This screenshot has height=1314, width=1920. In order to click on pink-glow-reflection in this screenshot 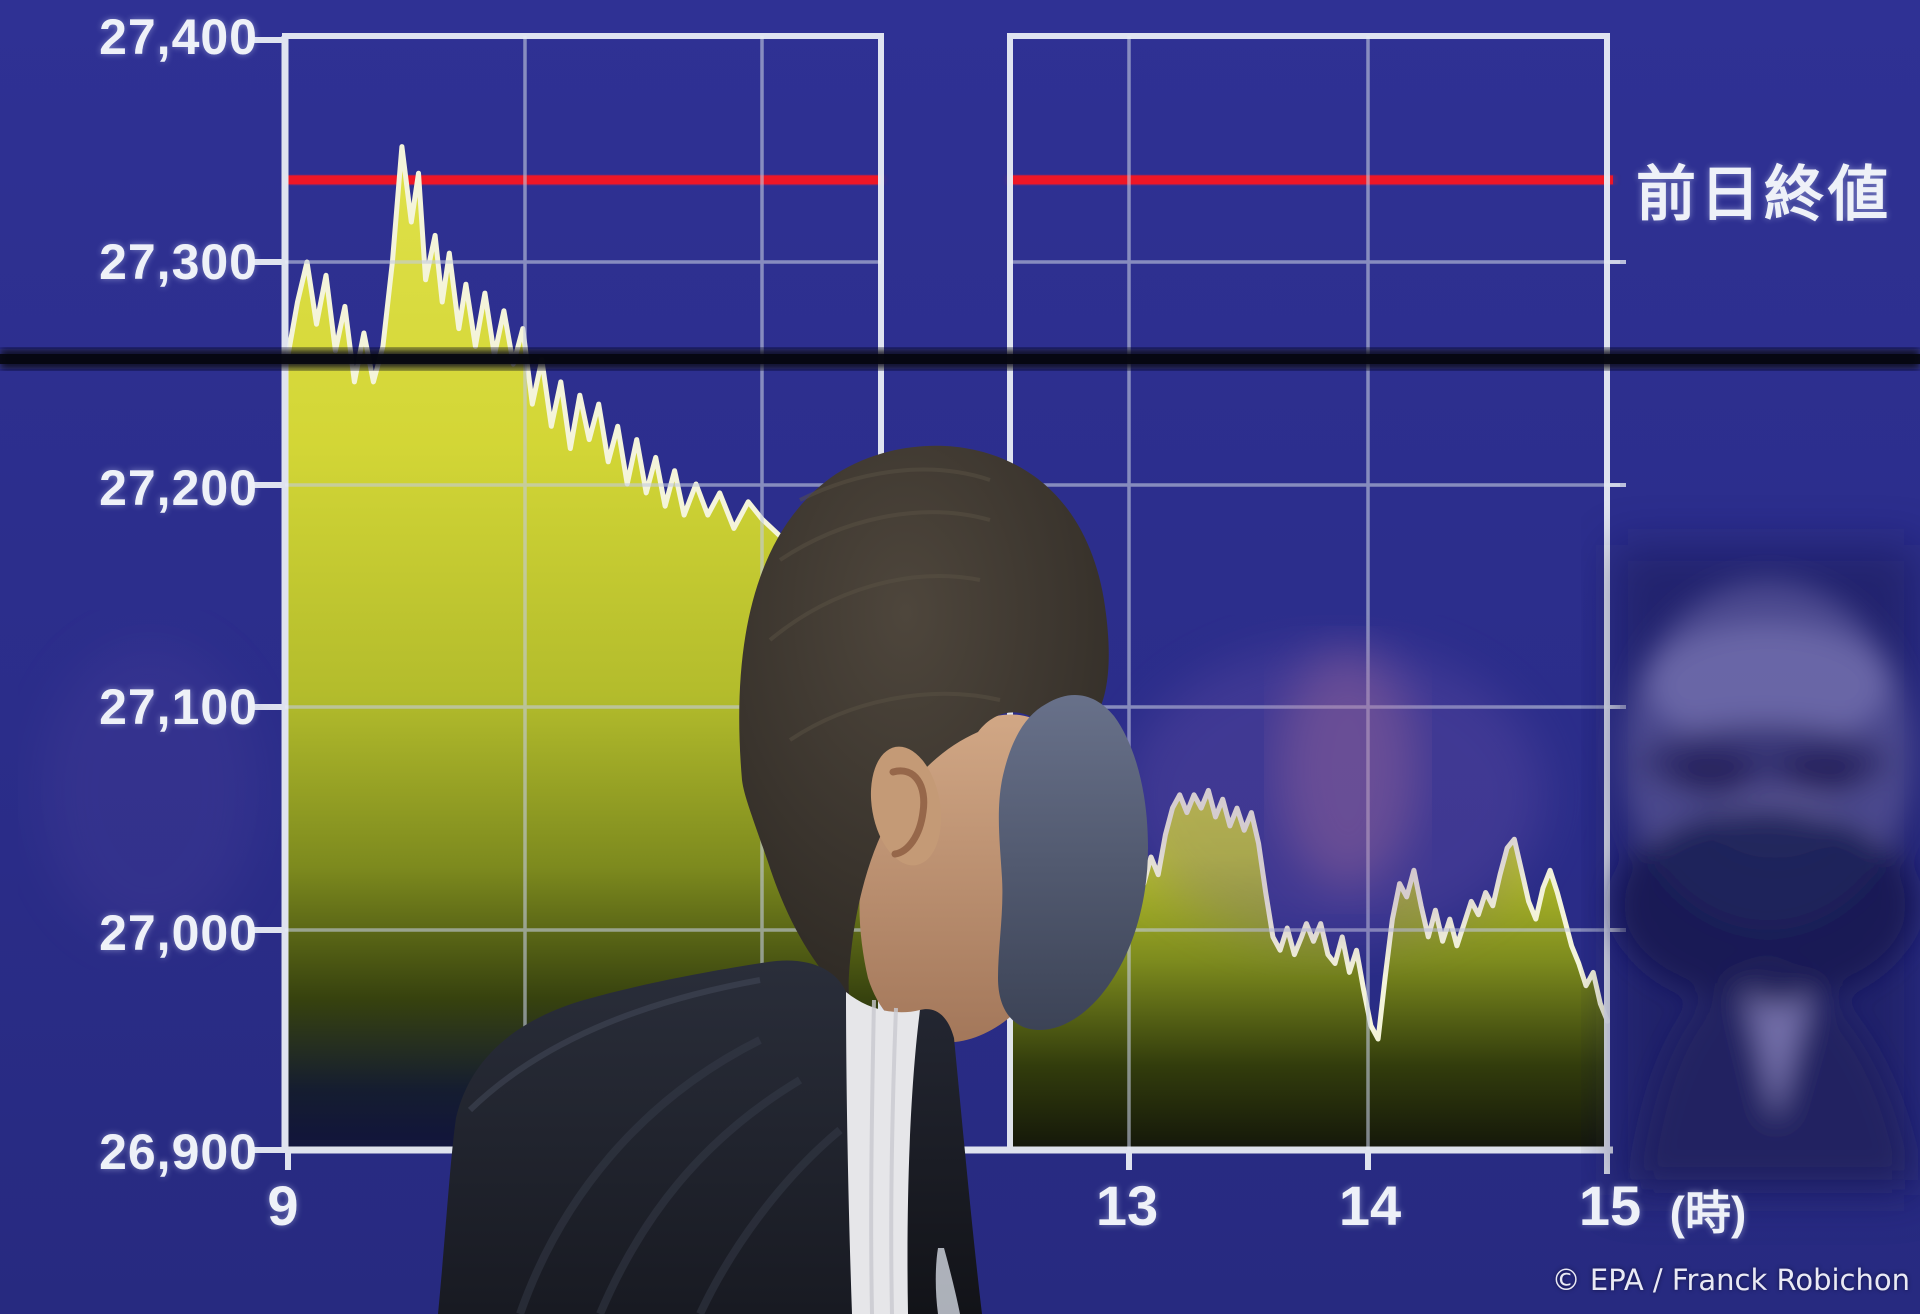, I will do `click(1348, 770)`.